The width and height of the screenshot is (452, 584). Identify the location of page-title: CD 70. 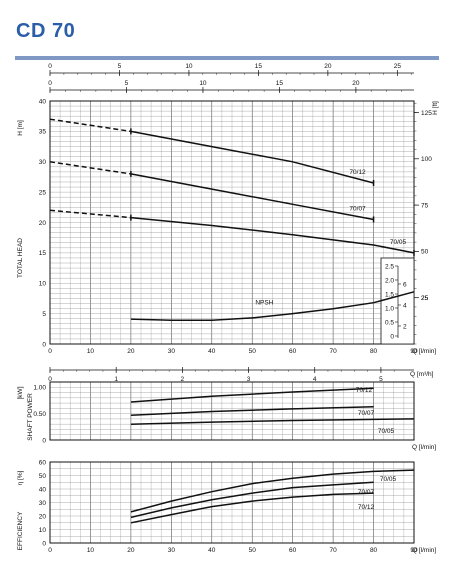
(46, 31).